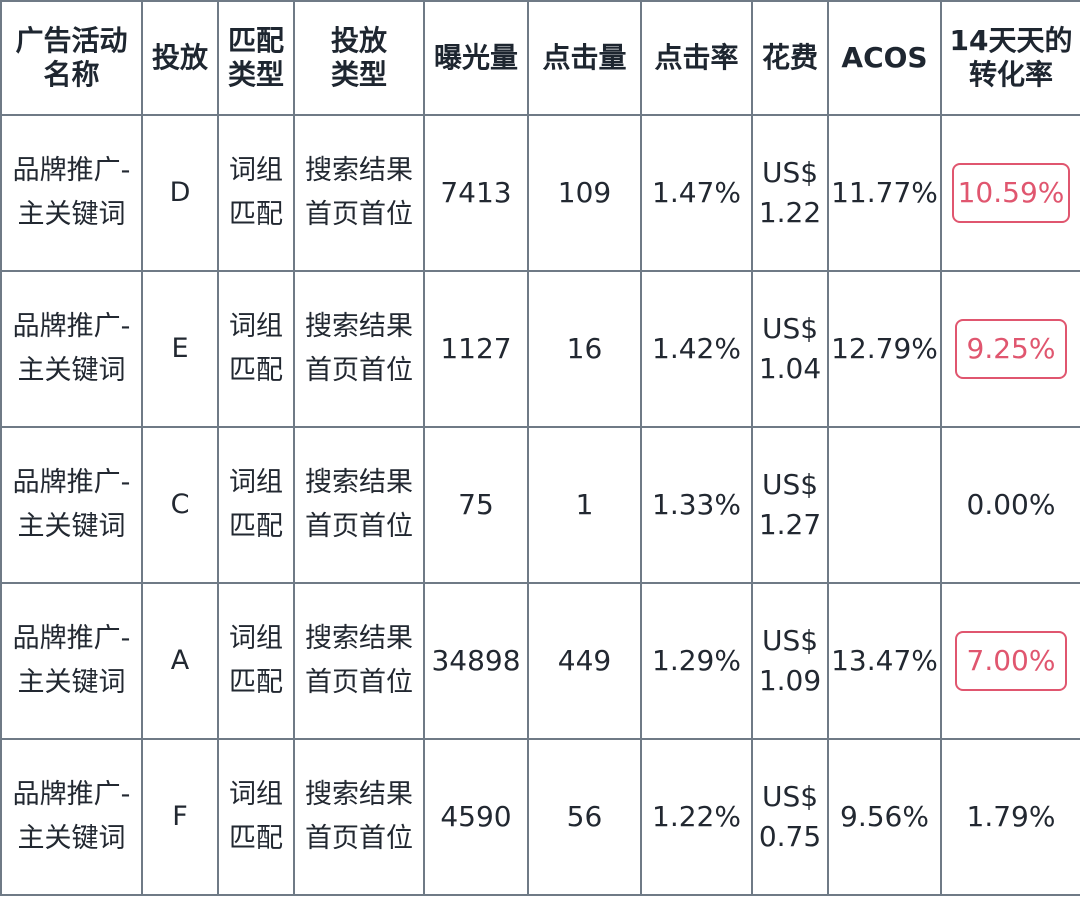 This screenshot has width=1080, height=909. What do you see at coordinates (790, 661) in the screenshot?
I see `cell-spend: US$ 1.09` at bounding box center [790, 661].